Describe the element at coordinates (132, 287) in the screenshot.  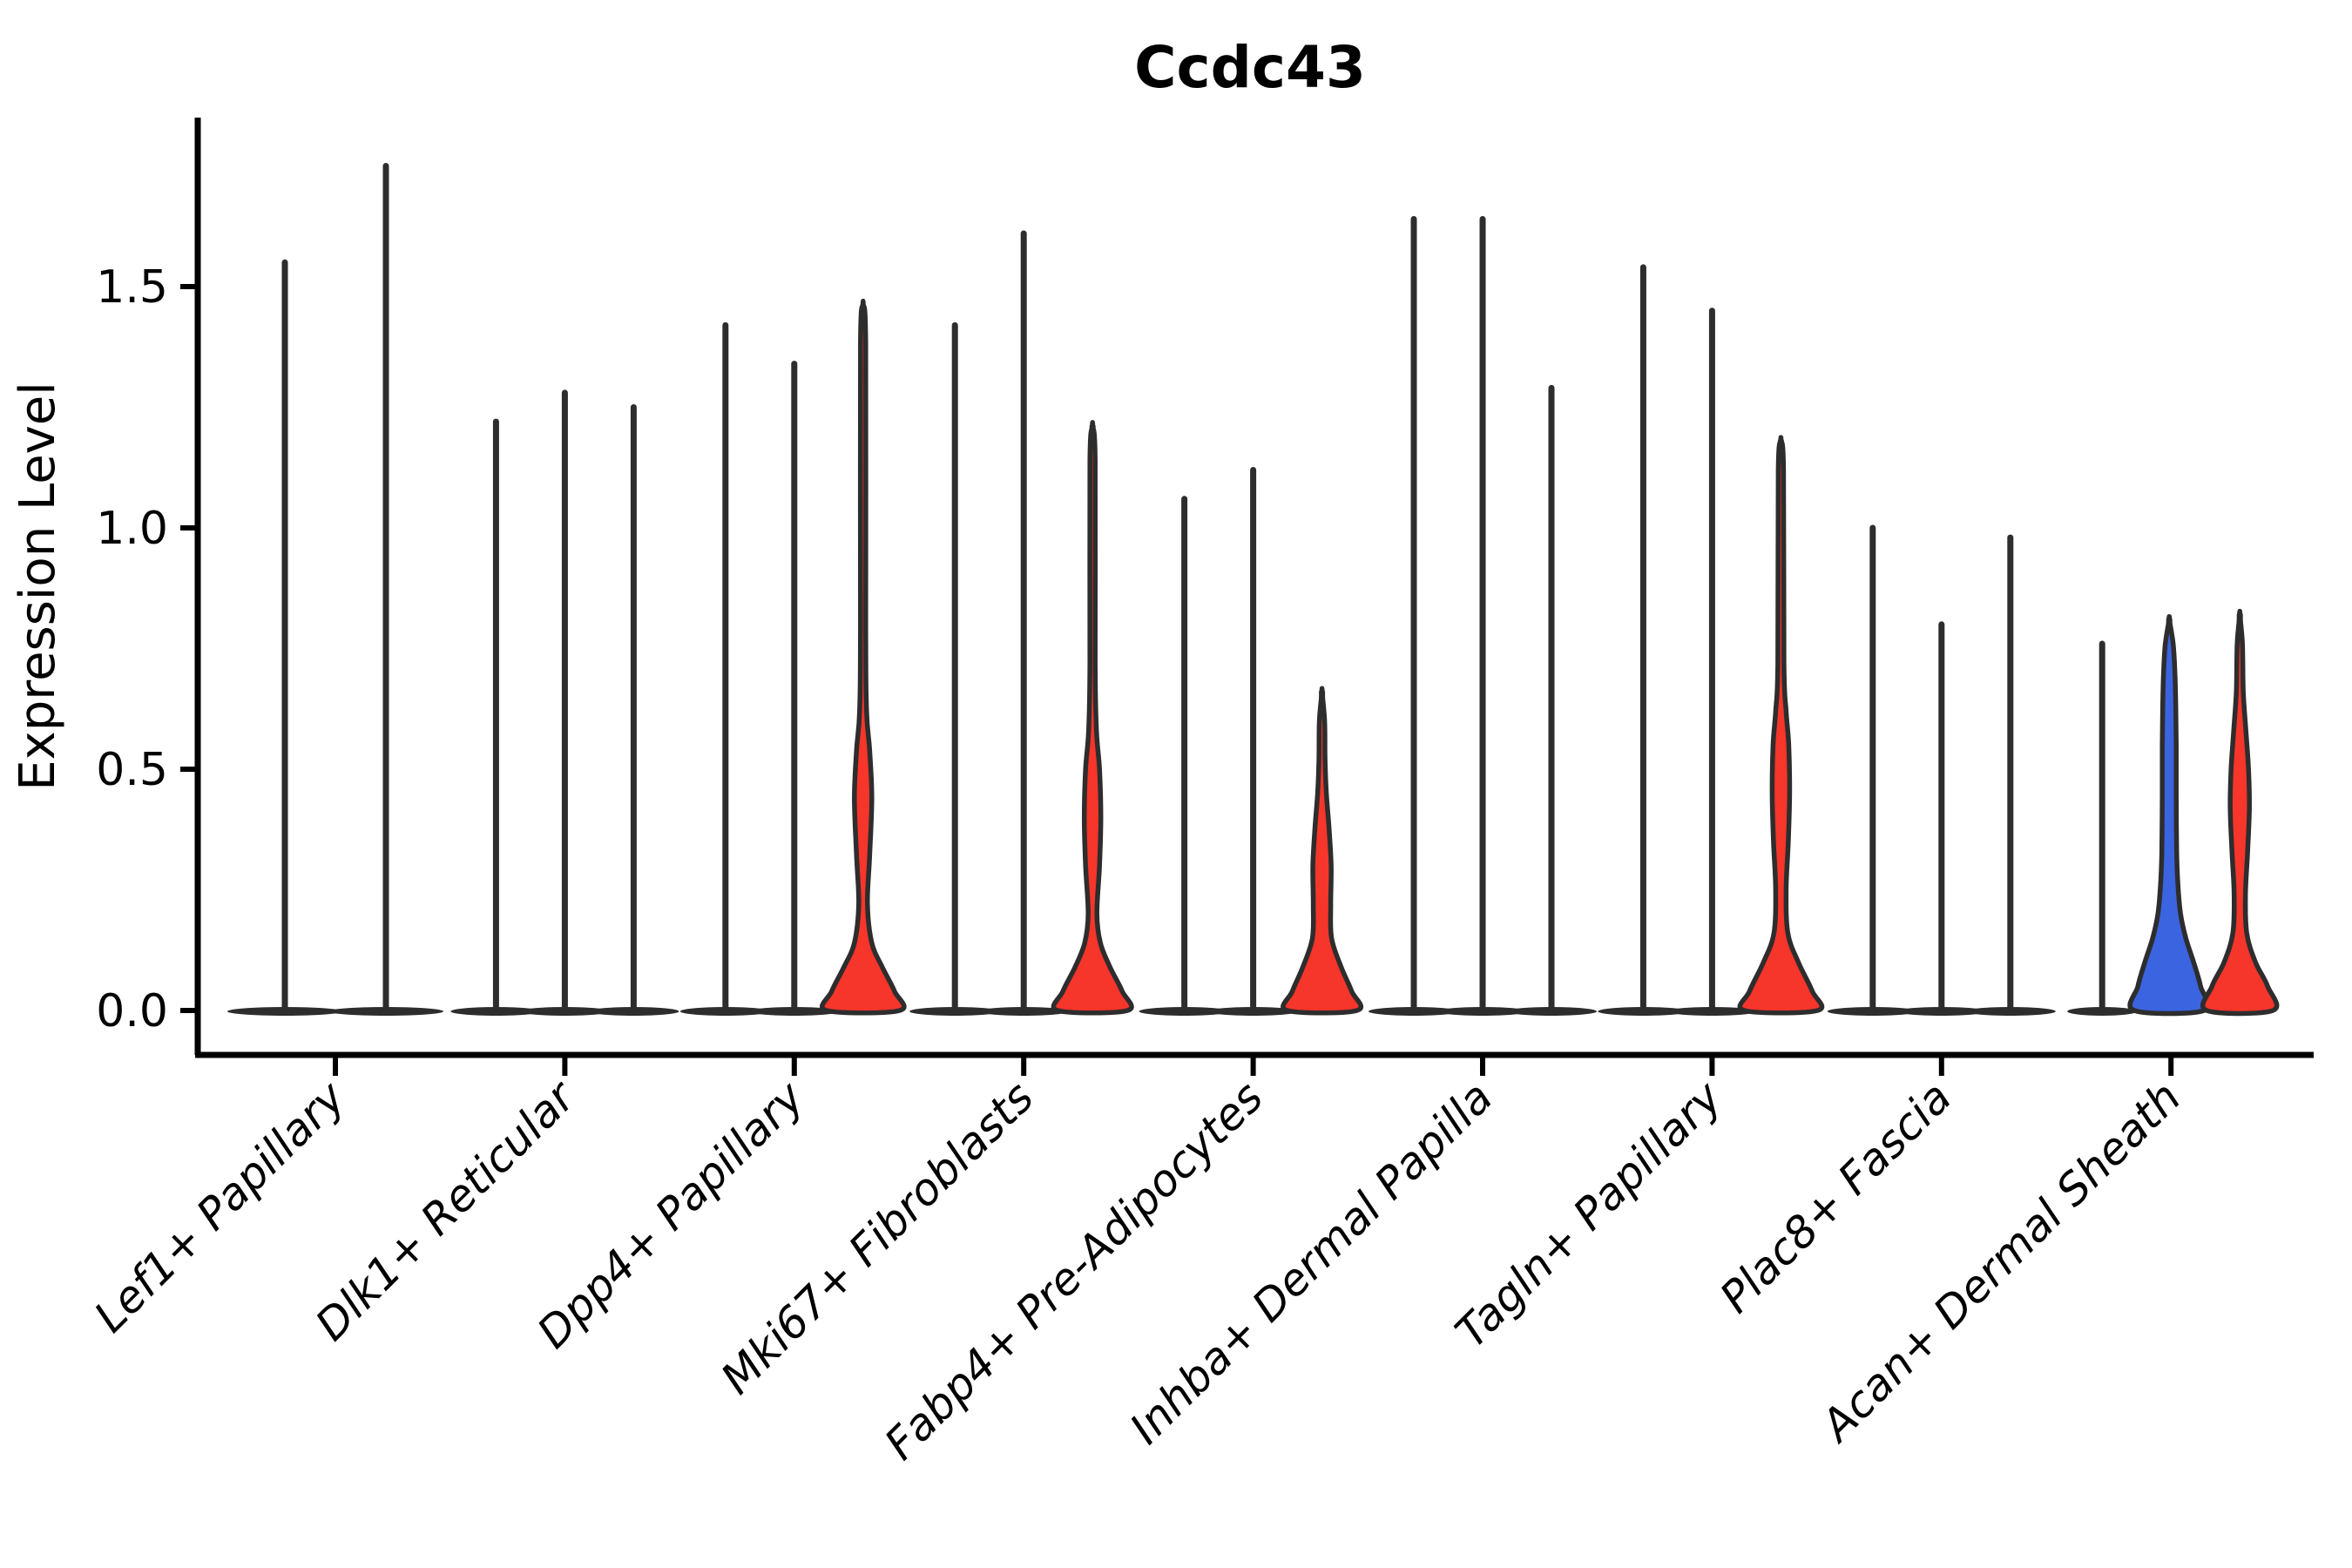
I see `y-tick-label: 1.5` at that location.